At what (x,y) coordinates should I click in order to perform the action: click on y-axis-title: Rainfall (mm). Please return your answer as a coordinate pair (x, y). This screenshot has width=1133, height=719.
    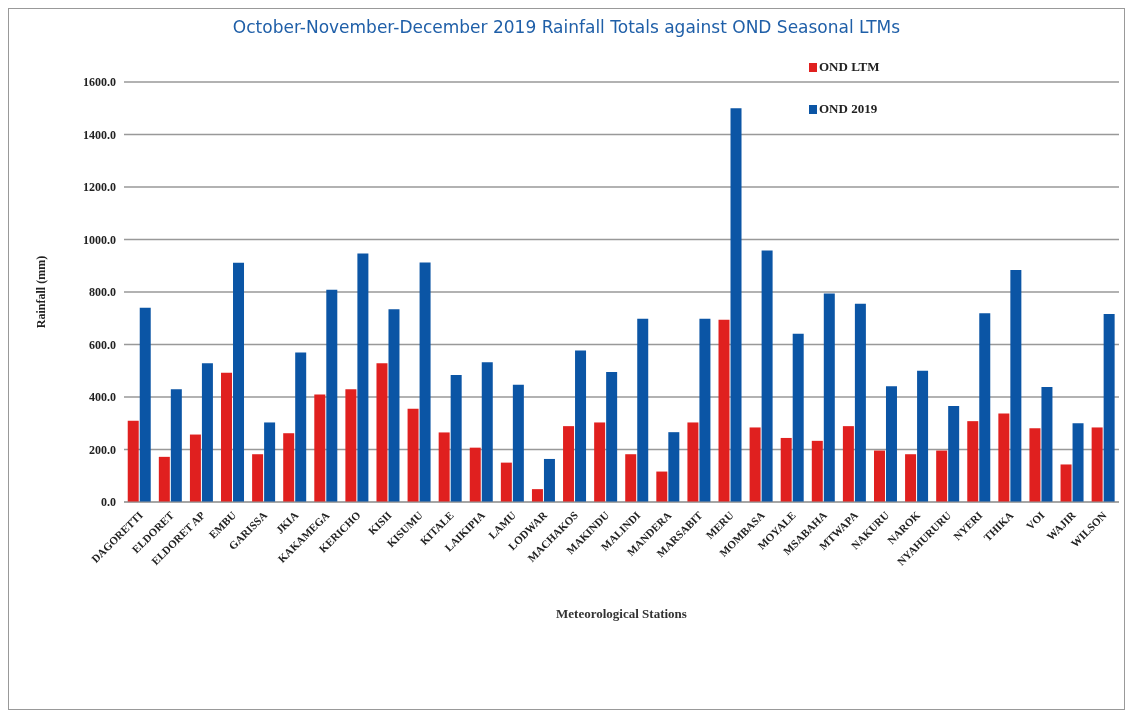
    Looking at the image, I should click on (41, 292).